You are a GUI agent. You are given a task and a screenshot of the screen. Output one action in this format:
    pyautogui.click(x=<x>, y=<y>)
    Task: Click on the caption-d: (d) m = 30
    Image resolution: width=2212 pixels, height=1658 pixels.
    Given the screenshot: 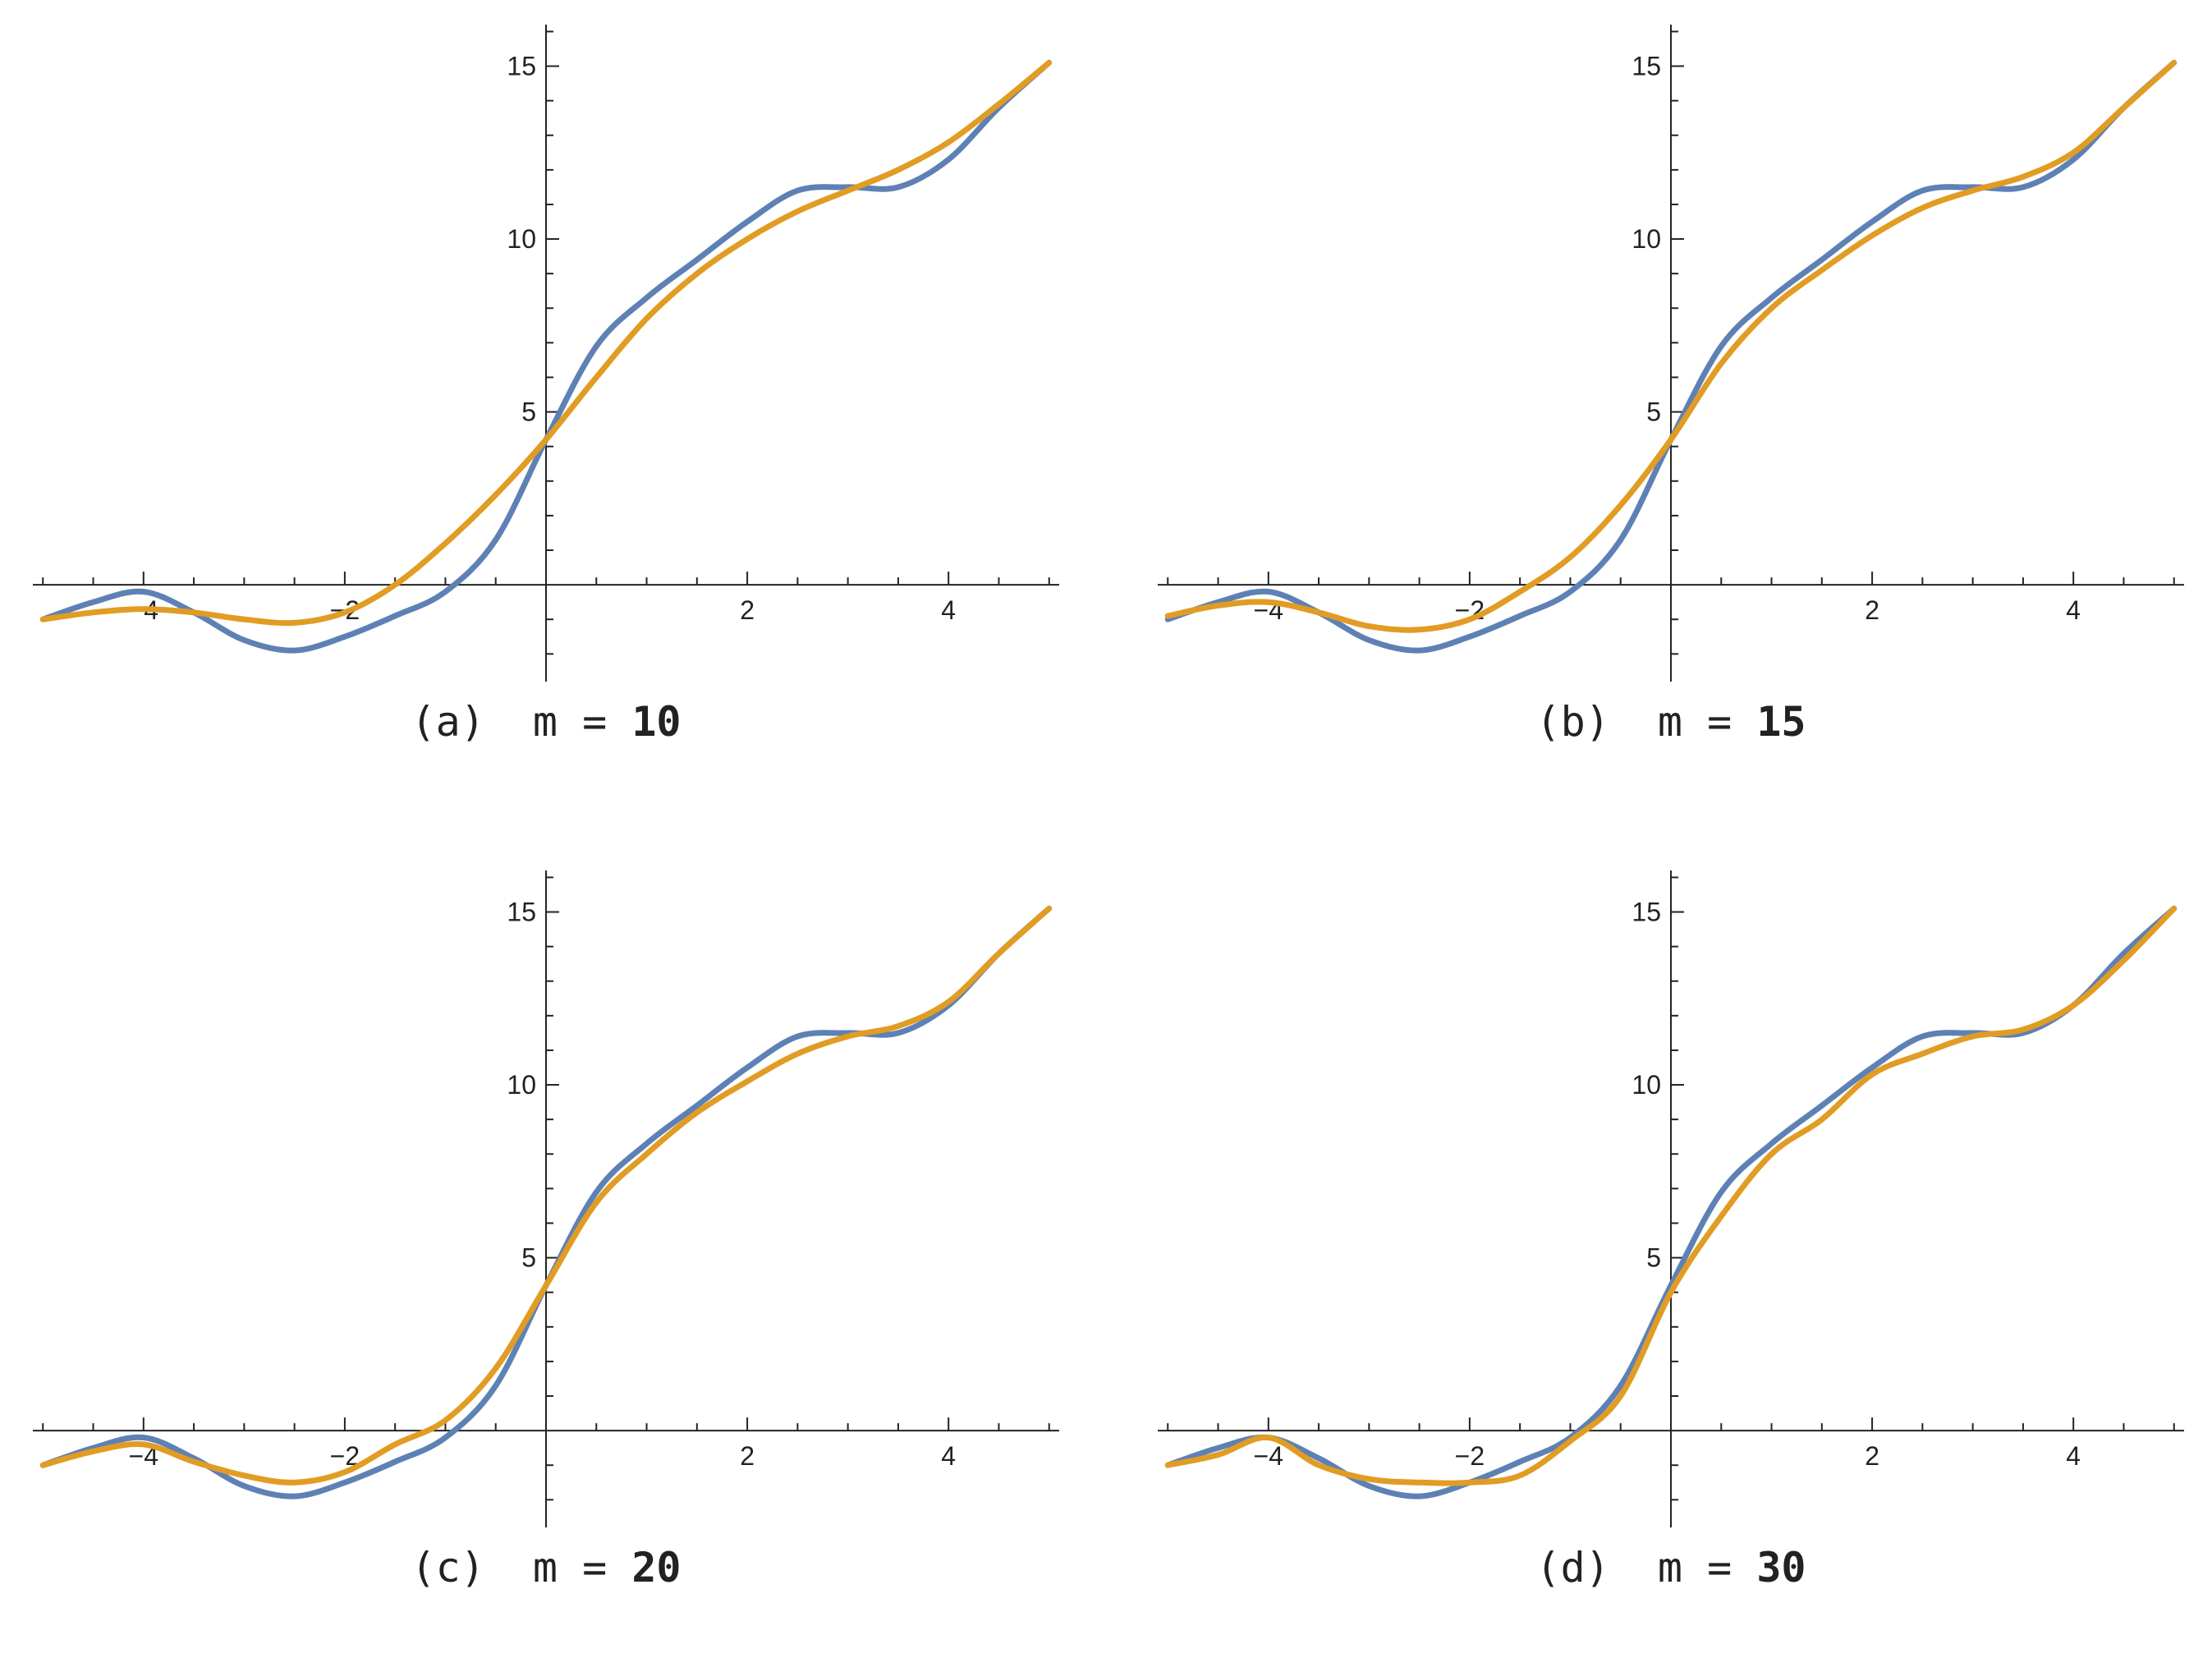 What is the action you would take?
    pyautogui.click(x=1671, y=1567)
    